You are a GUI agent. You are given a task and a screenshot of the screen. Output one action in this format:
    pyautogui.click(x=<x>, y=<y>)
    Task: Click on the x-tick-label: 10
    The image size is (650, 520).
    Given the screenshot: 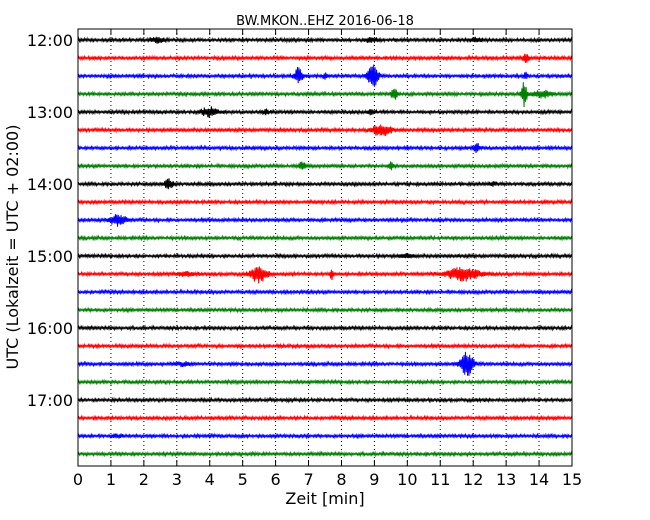 What is the action you would take?
    pyautogui.click(x=407, y=479)
    